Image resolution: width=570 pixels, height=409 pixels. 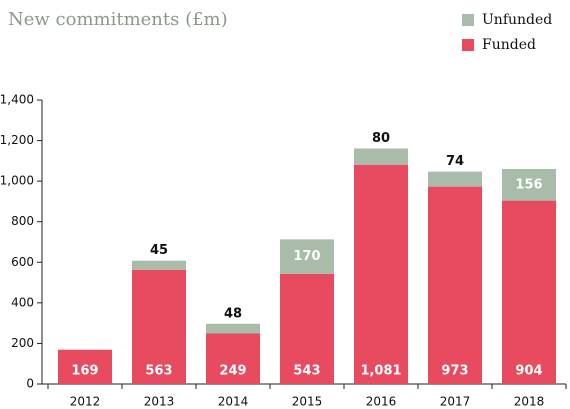 What do you see at coordinates (380, 371) in the screenshot?
I see `data-label: 1,081` at bounding box center [380, 371].